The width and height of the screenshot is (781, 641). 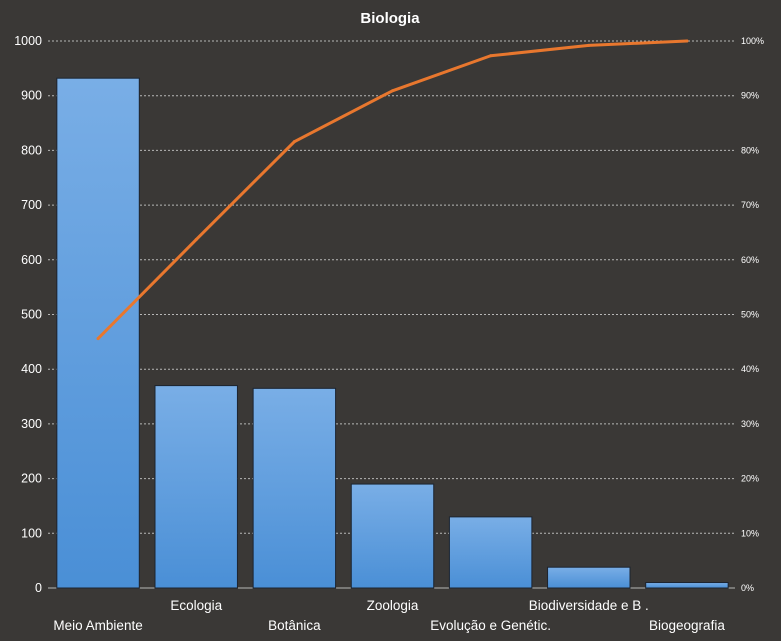 I want to click on chart-title: Biologia, so click(x=390, y=18).